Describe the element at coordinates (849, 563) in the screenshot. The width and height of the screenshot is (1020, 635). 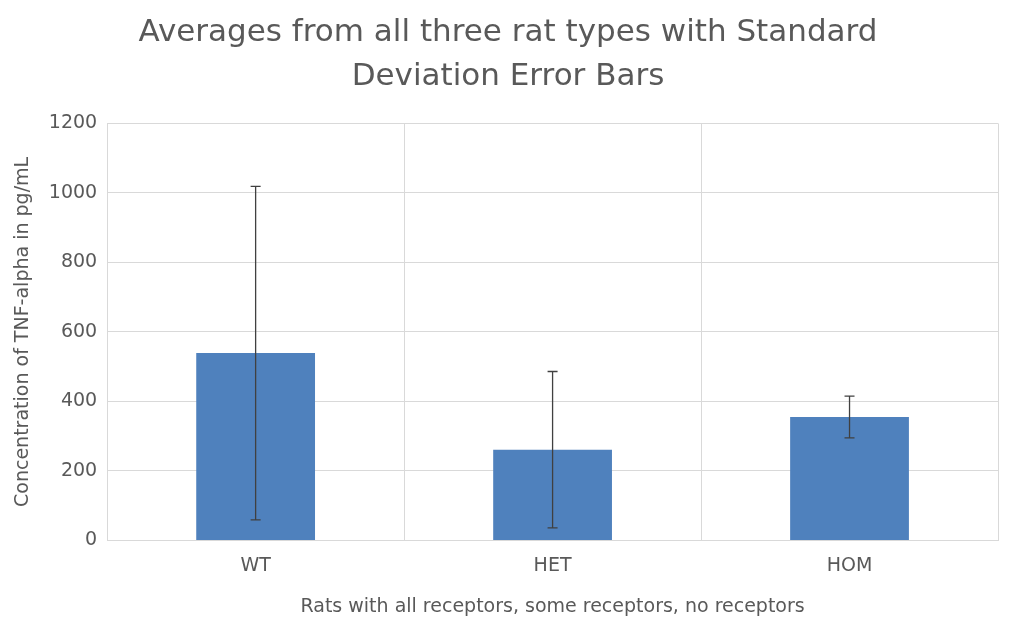
I see `x-tick-label: HOM` at that location.